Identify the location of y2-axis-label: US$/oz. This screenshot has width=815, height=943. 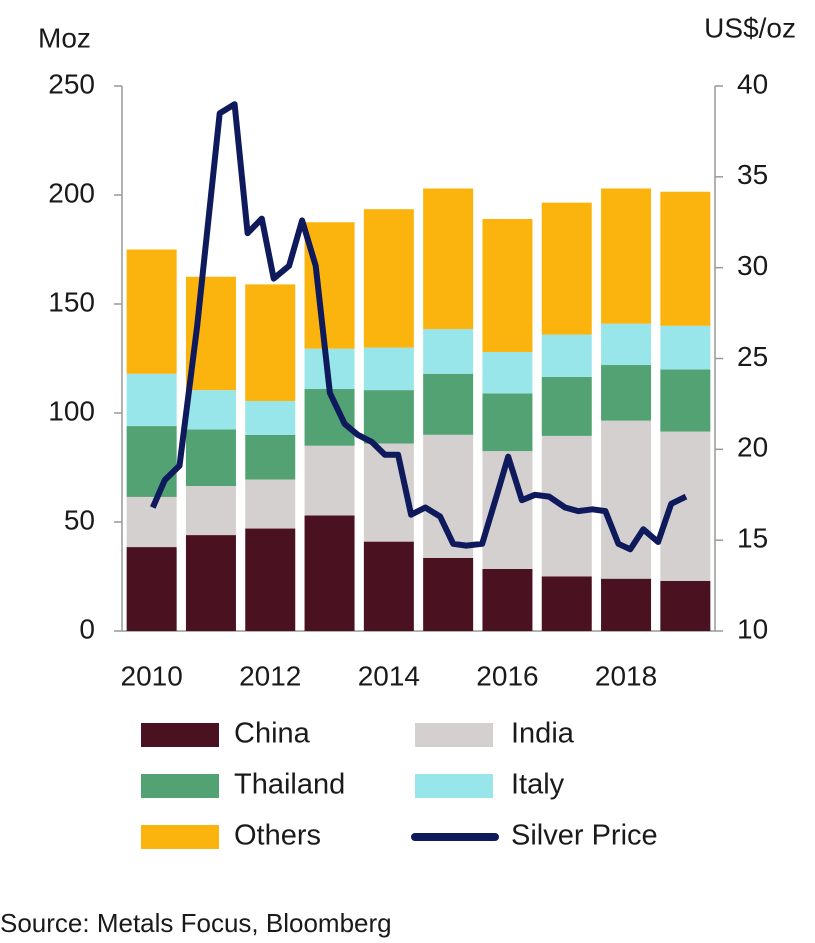
(750, 27).